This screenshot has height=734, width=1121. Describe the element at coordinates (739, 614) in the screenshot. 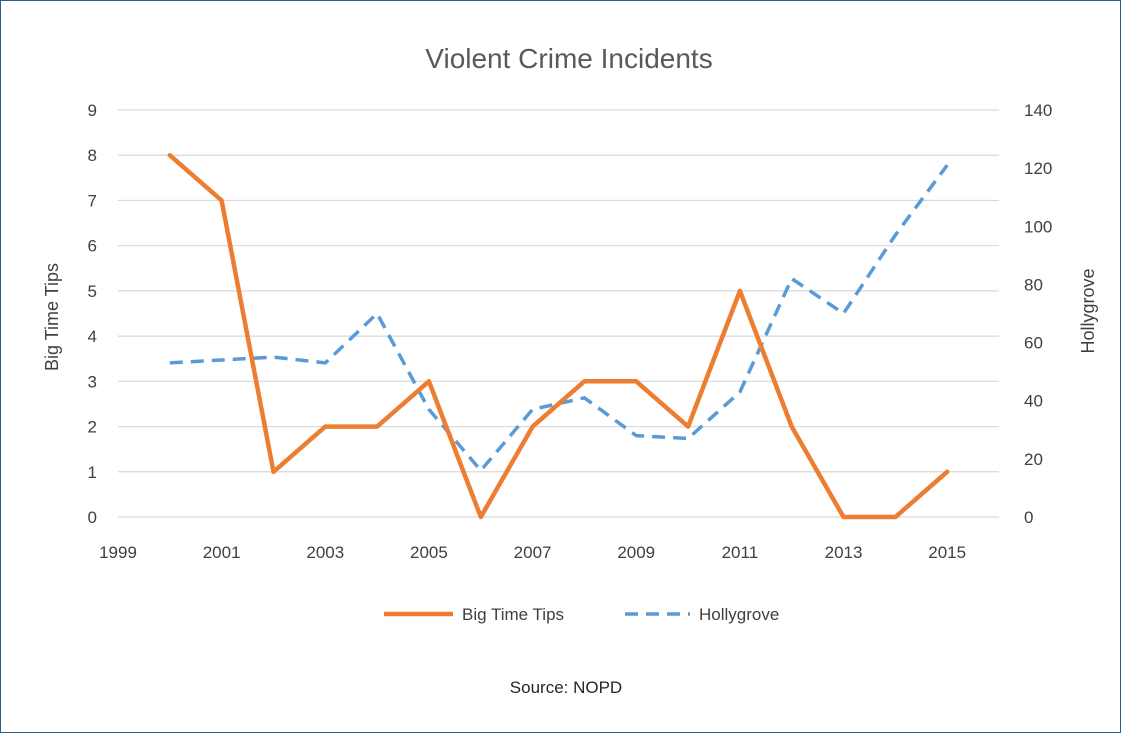

I see `legend-label: Hollygrove` at that location.